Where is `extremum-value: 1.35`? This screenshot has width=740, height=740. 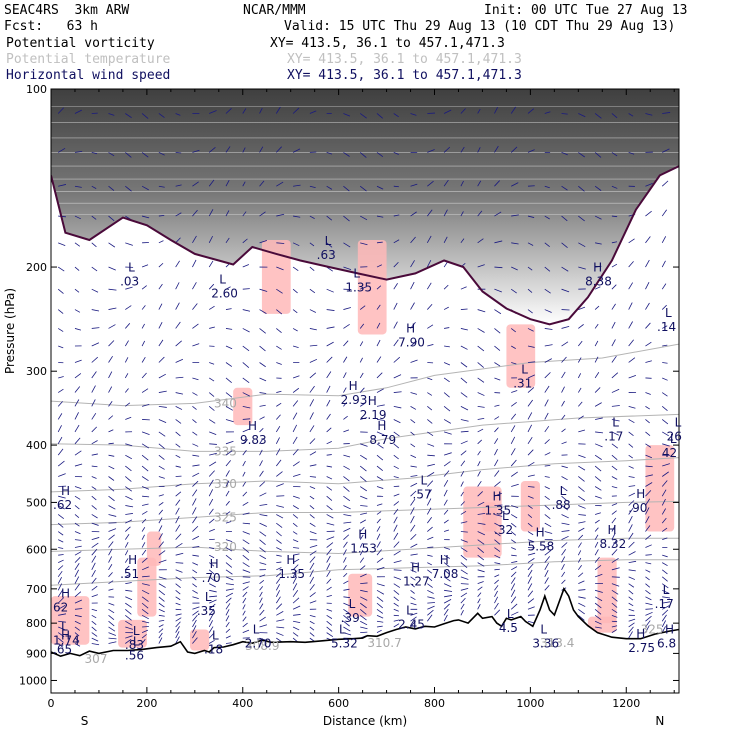
extremum-value: 1.35 is located at coordinates (291, 574).